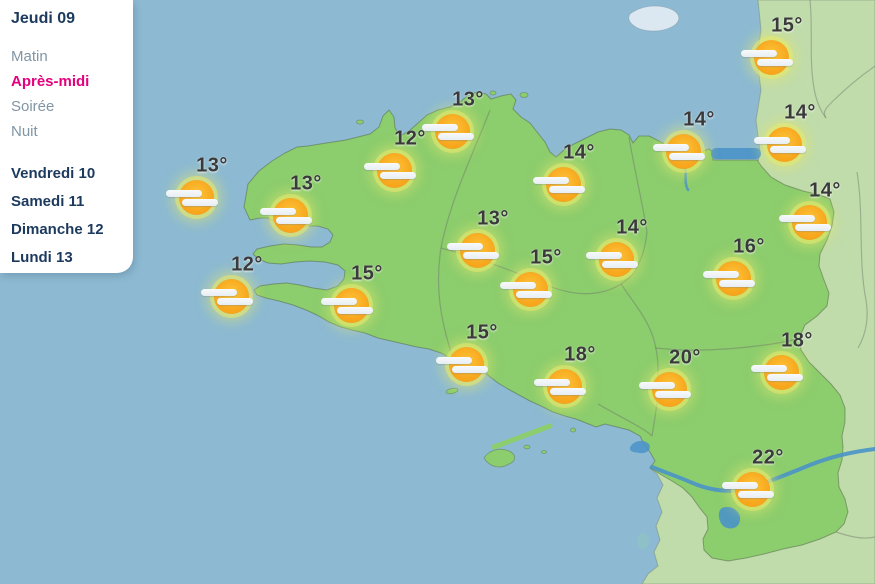 The image size is (875, 584). Describe the element at coordinates (768, 457) in the screenshot. I see `temperature-label: 22°` at that location.